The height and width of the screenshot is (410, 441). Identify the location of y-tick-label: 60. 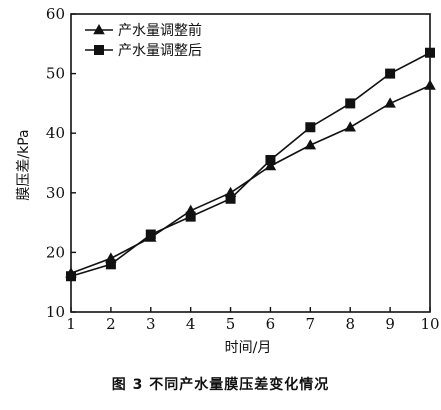
(55, 14).